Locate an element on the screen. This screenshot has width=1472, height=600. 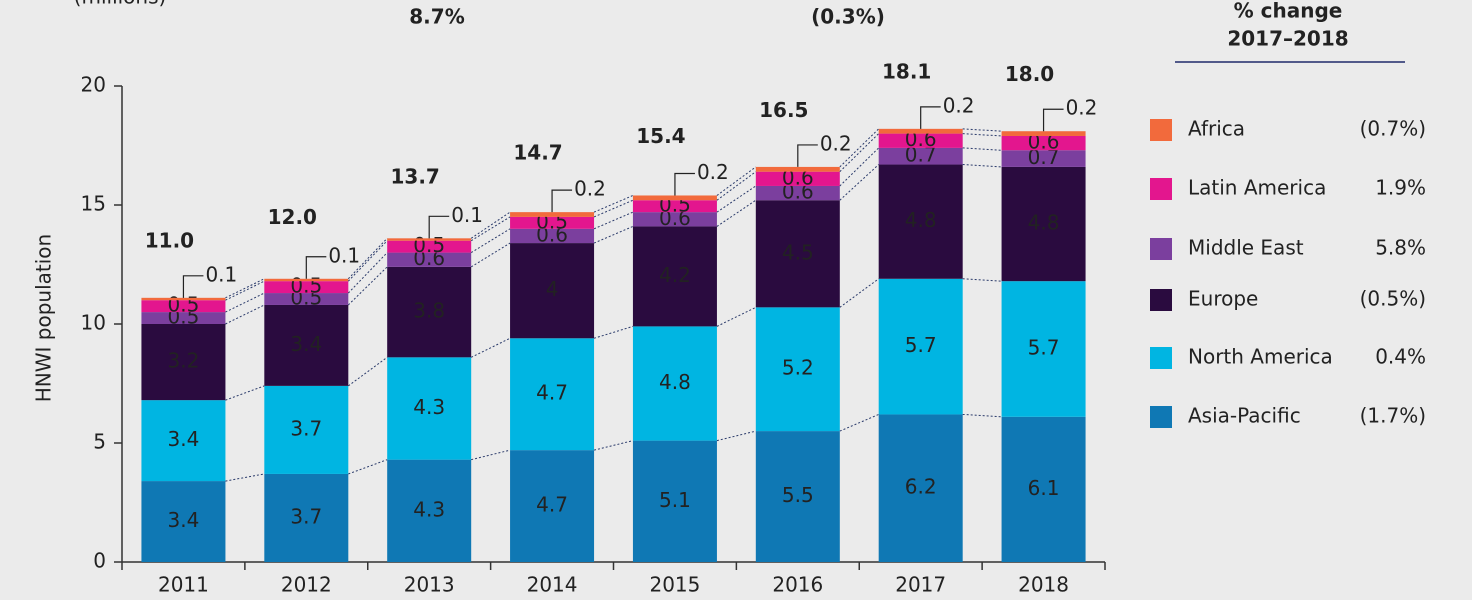
value-label: 4.2 is located at coordinates (675, 275).